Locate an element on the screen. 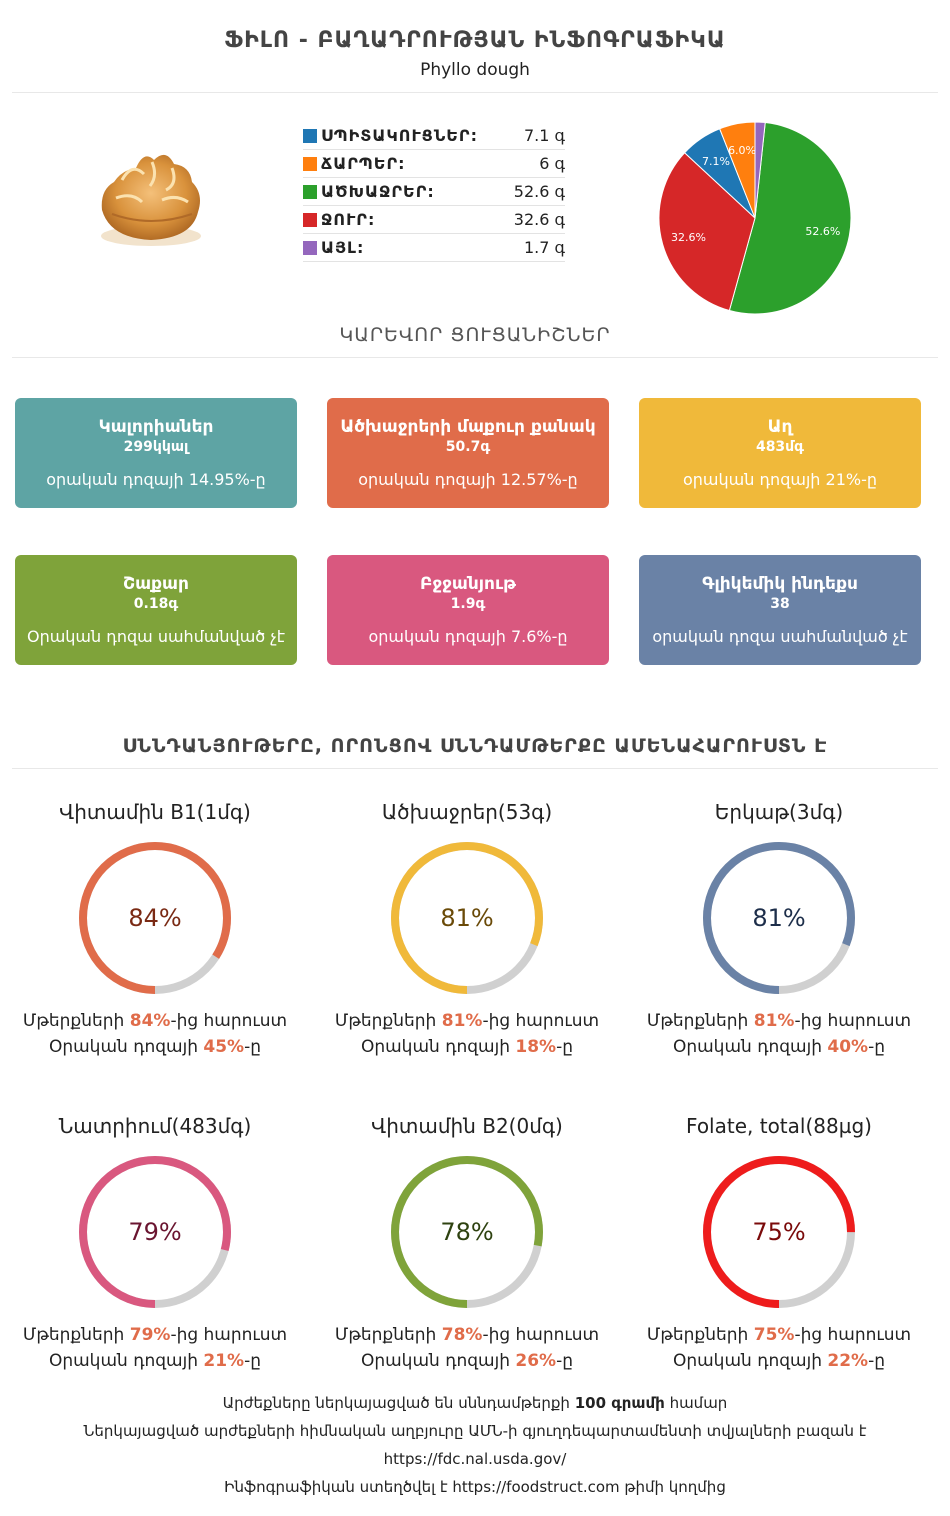 Image resolution: width=950 pixels, height=1516 pixels. pie-label-carbs: 52.6% is located at coordinates (822, 231).